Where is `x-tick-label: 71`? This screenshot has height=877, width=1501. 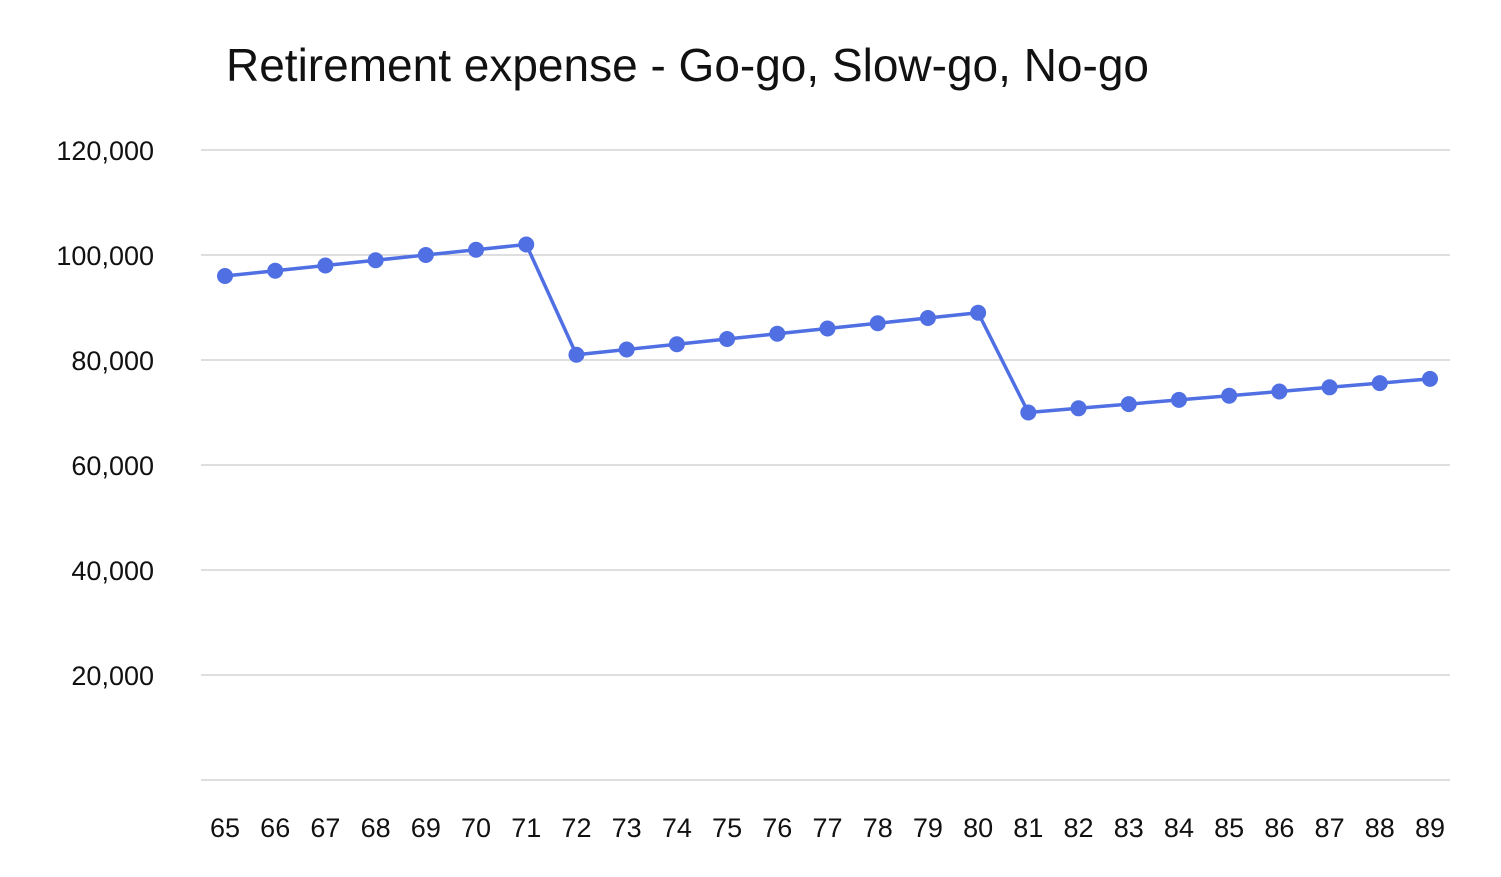 x-tick-label: 71 is located at coordinates (526, 828).